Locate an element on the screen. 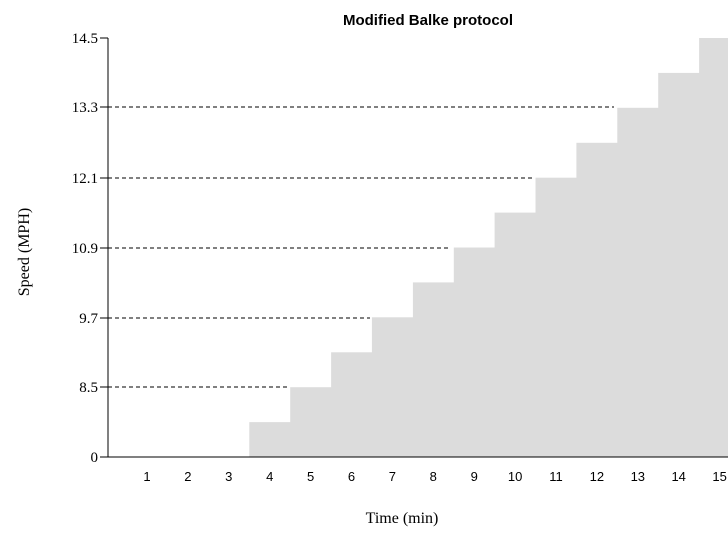  x-tick-label: 8 is located at coordinates (433, 476).